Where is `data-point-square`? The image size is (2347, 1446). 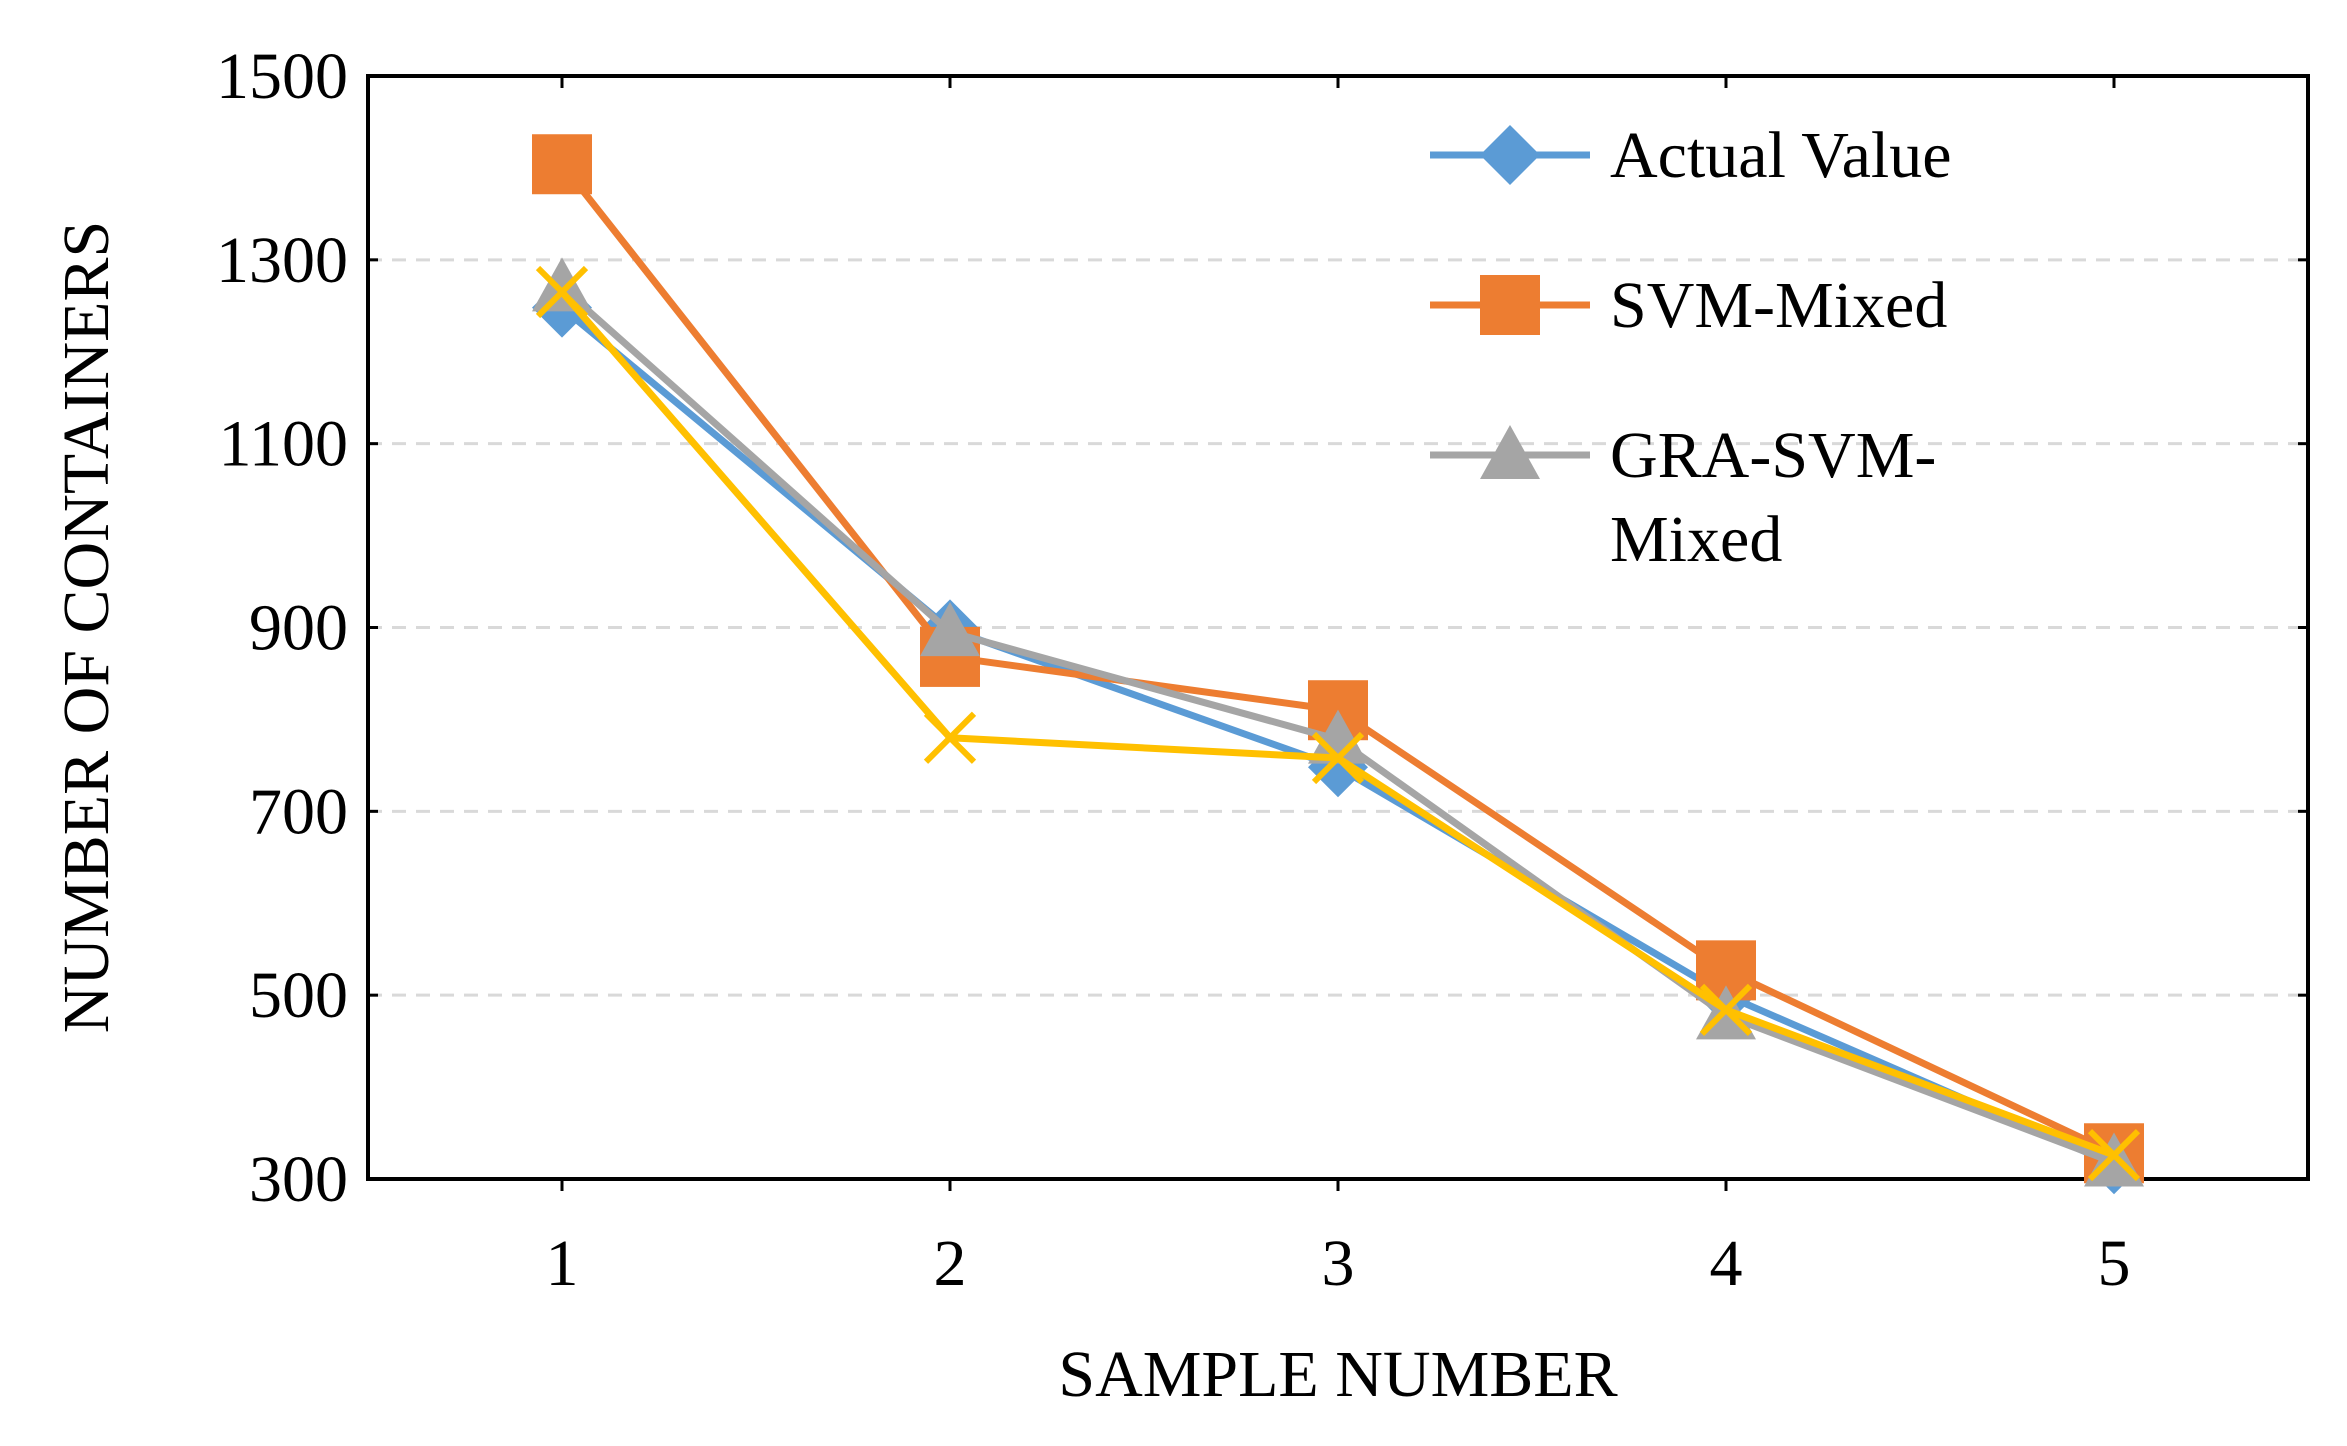
data-point-square is located at coordinates (562, 164).